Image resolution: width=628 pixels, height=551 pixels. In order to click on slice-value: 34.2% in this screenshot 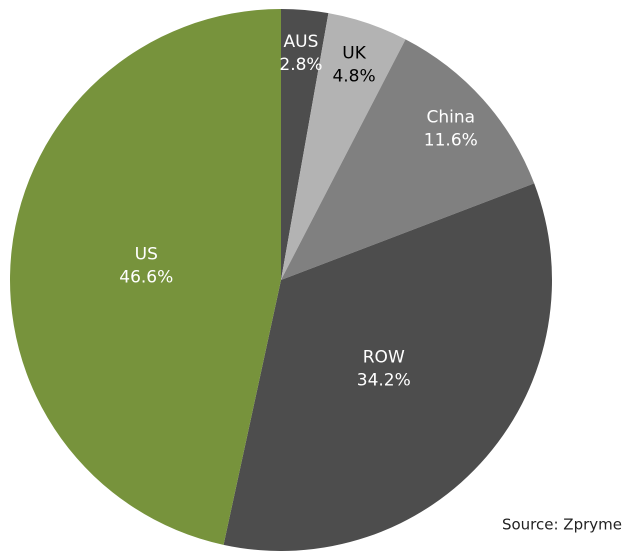, I will do `click(384, 380)`.